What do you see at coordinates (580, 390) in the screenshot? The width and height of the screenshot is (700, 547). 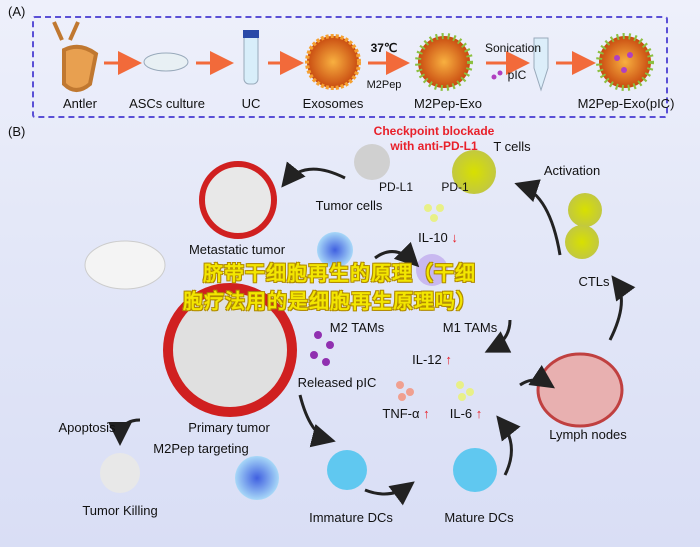 I see `lymph-node-icon` at bounding box center [580, 390].